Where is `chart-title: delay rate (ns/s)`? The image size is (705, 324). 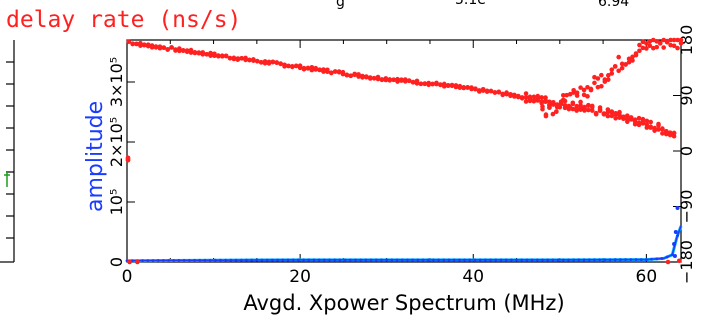
chart-title: delay rate (ns/s) is located at coordinates (123, 20).